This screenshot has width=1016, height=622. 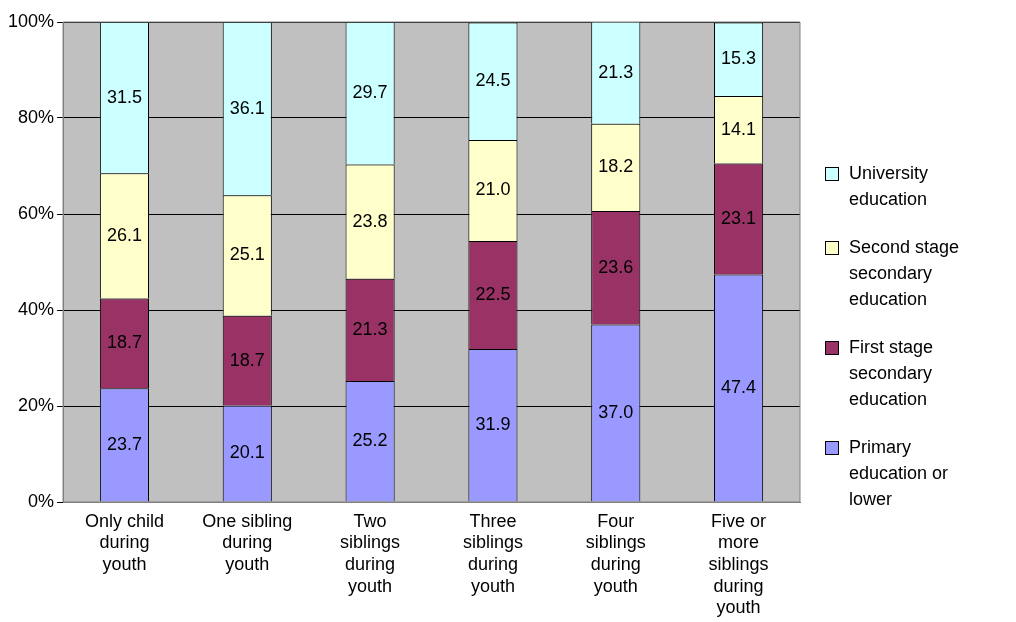 I want to click on x-tick-label: Five or more siblings during youth, so click(x=738, y=564).